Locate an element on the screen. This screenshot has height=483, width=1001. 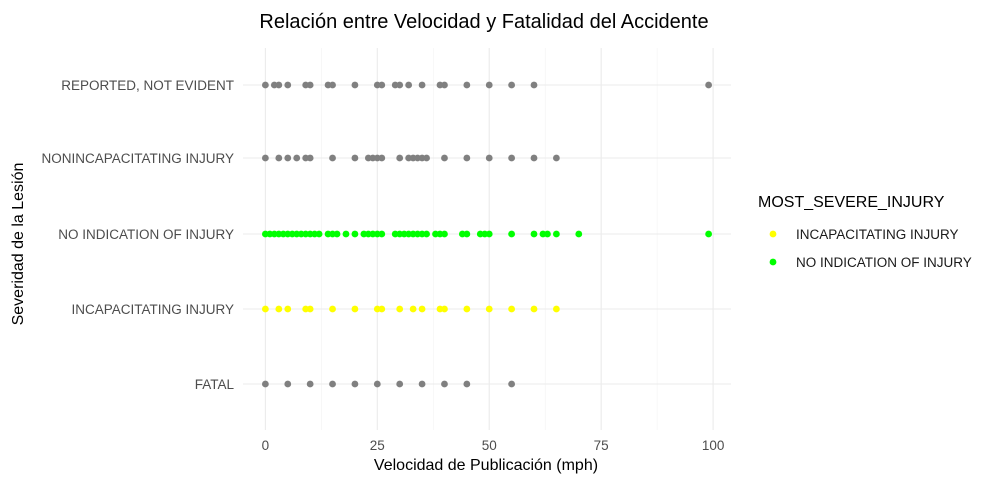
legend-title: MOST_SEVERE_INJURY is located at coordinates (851, 202).